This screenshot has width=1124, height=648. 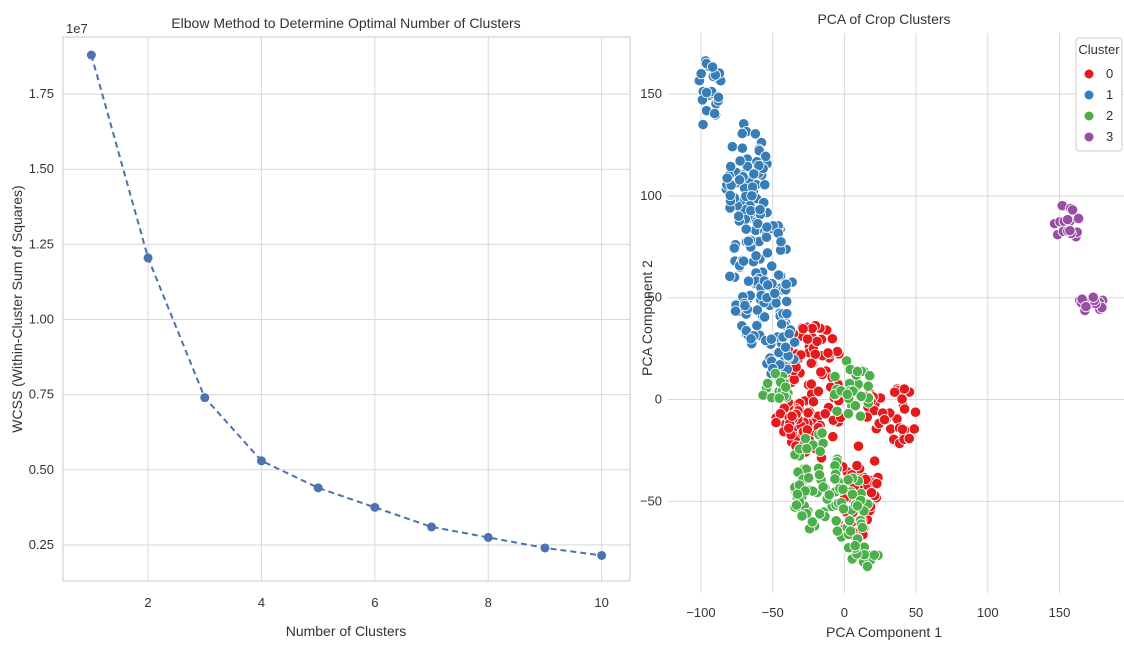 I want to click on elbow-scale-label: 1e7, so click(x=77, y=28).